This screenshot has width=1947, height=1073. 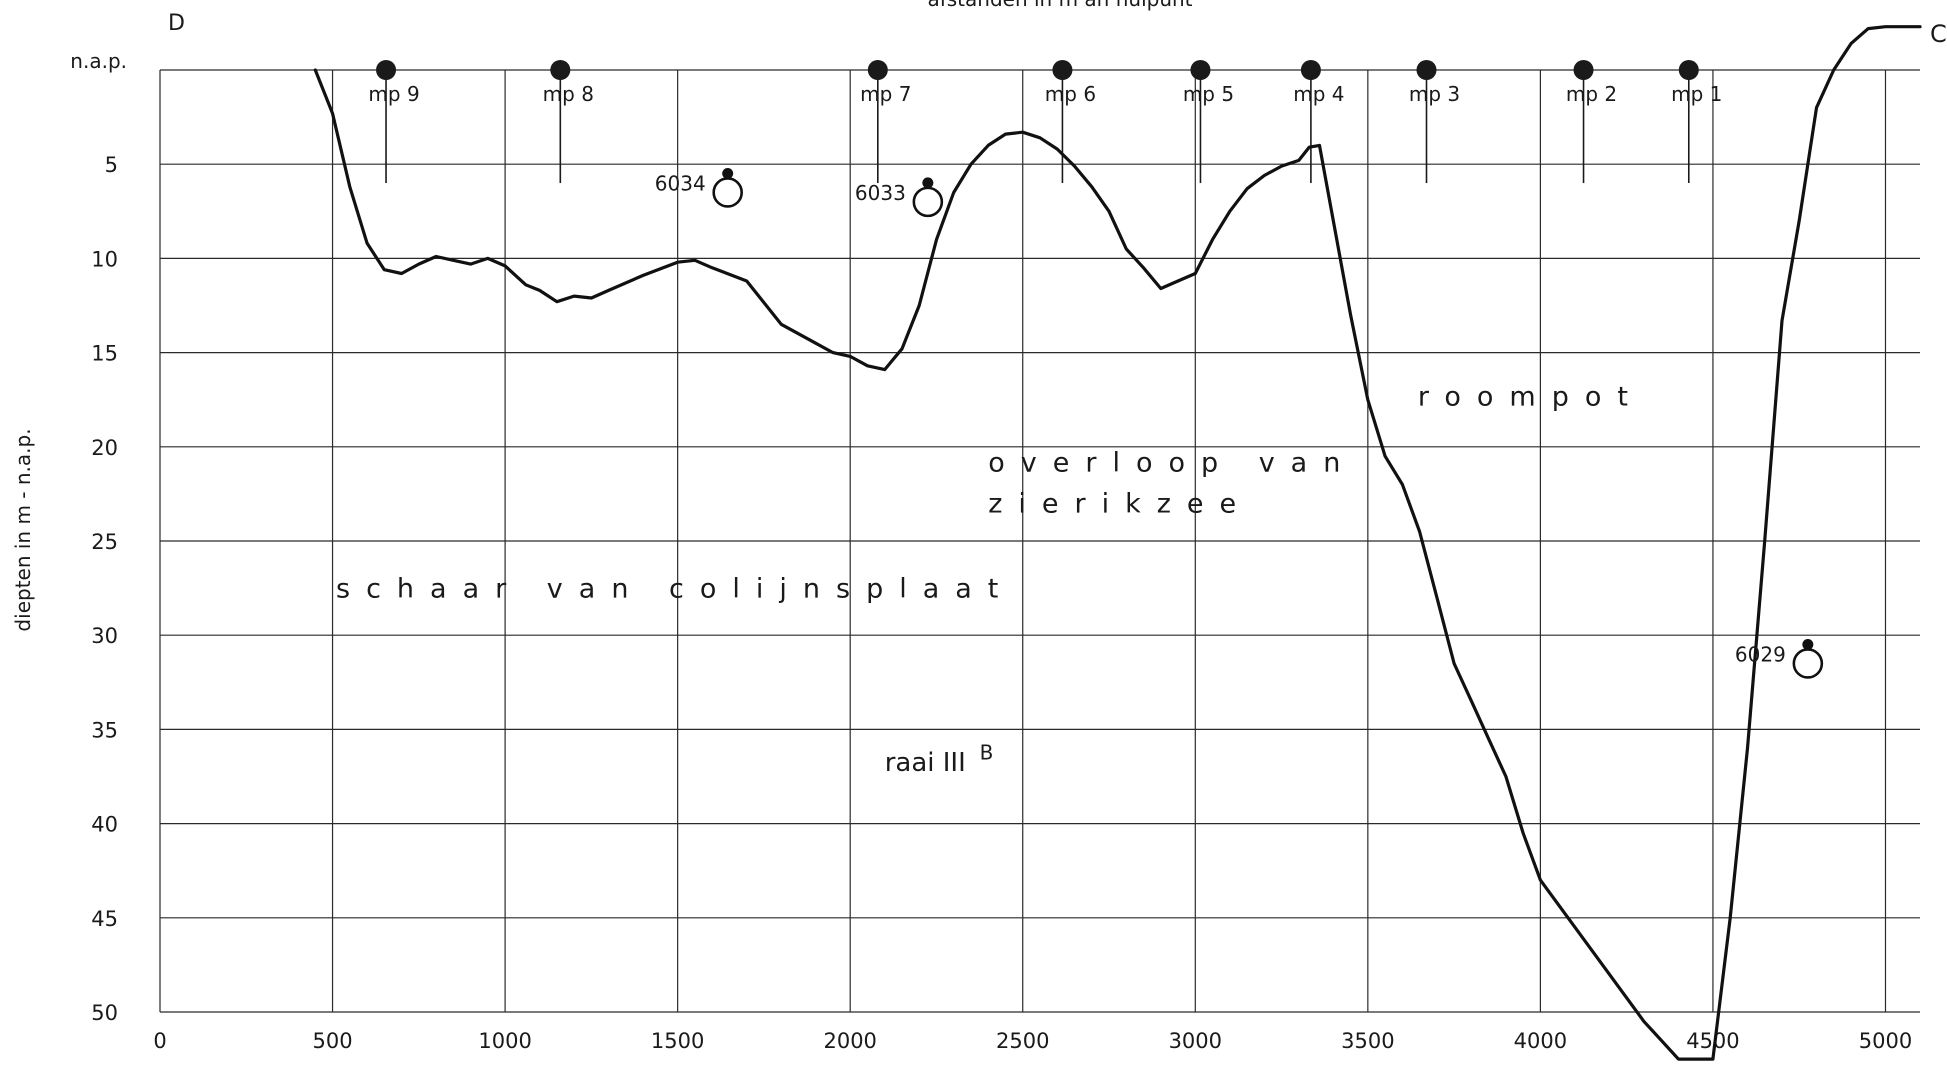 I want to click on x-tick-label-1: 500, so click(x=333, y=1041).